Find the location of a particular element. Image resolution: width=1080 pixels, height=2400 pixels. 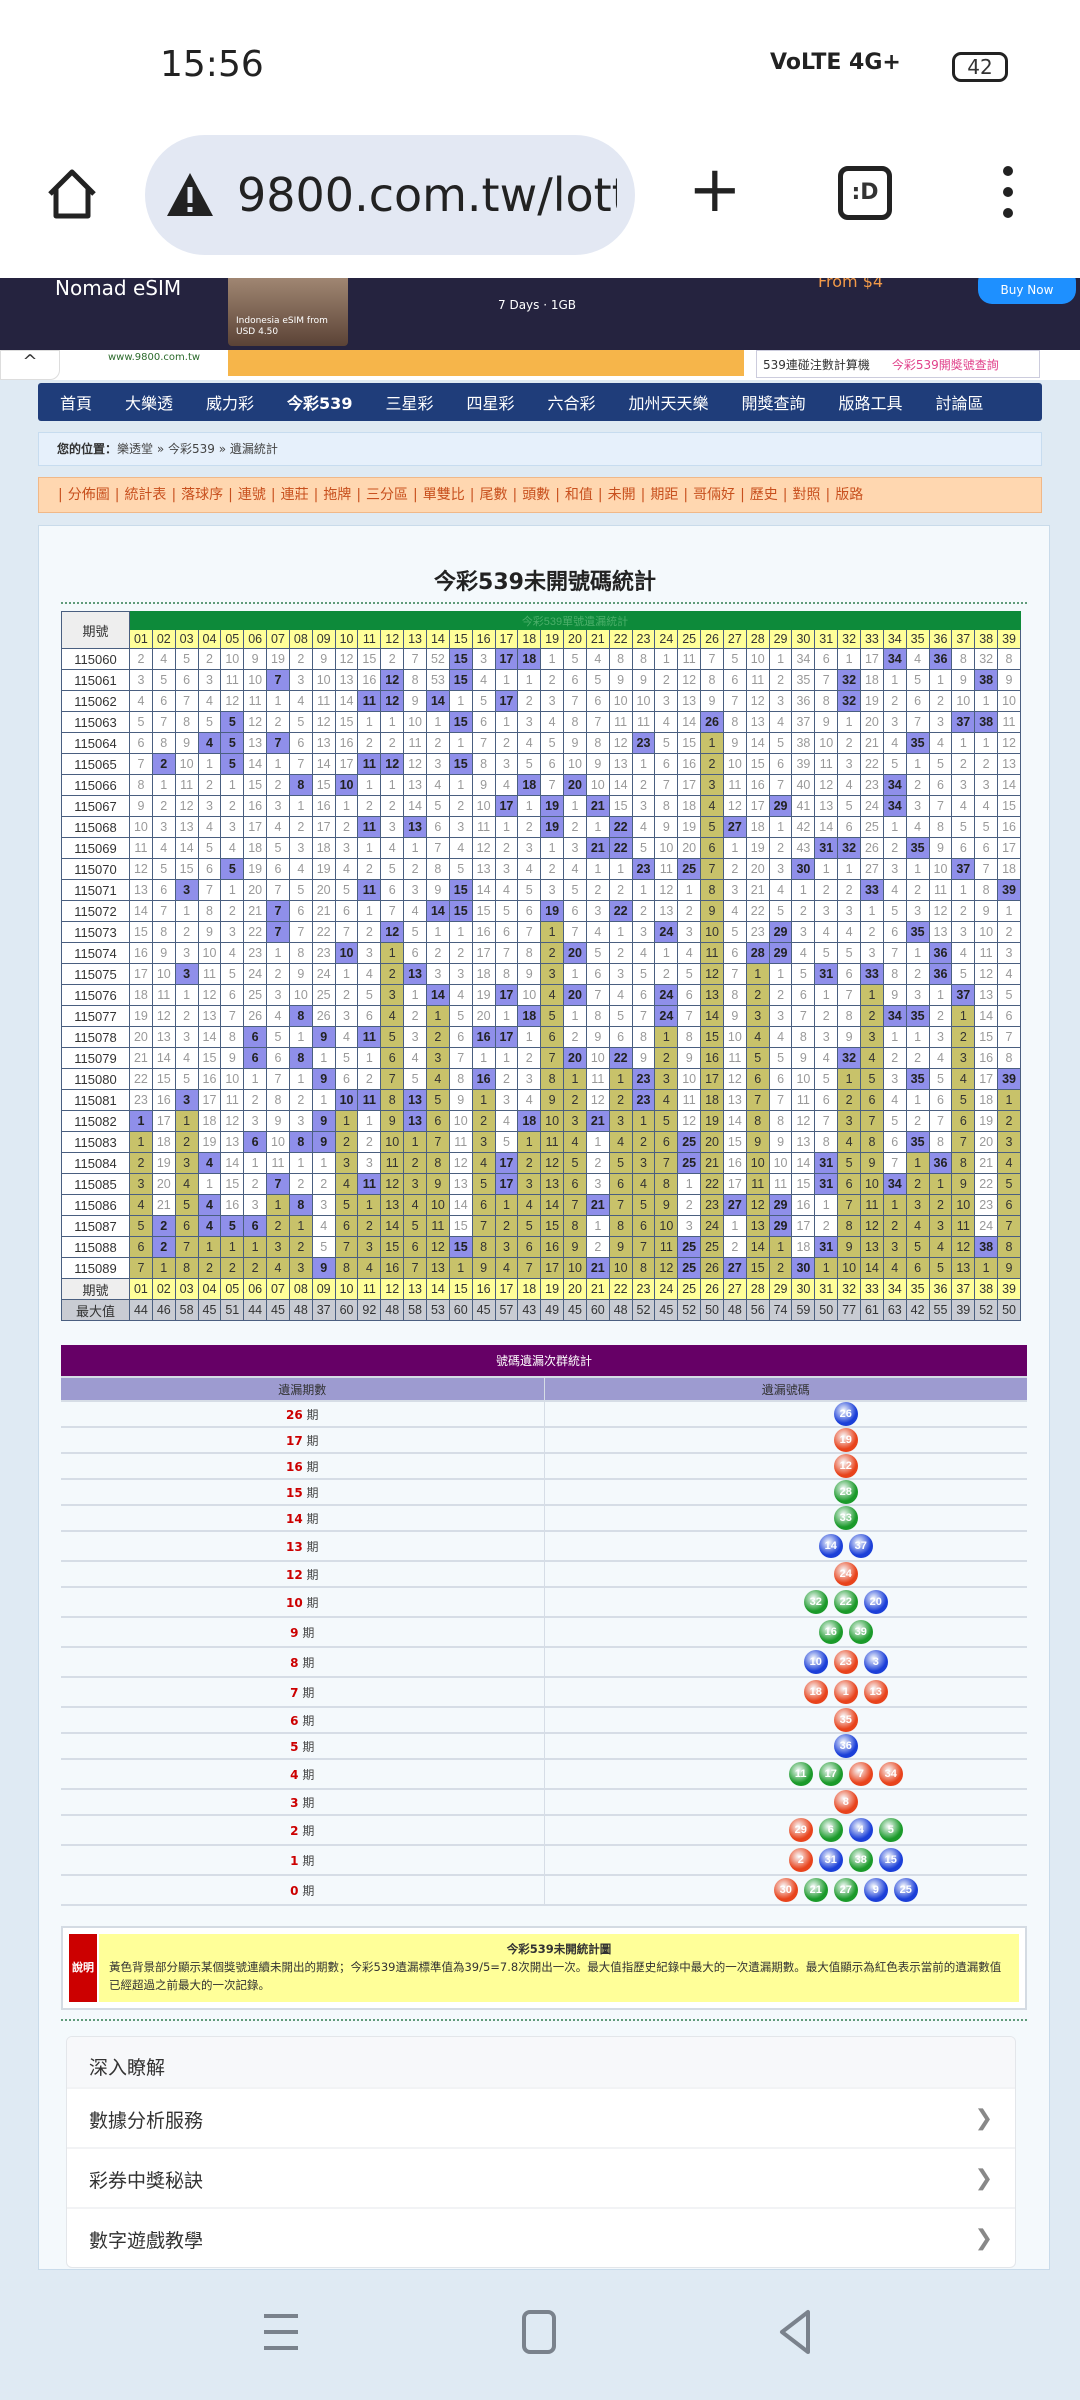

gap-cell: 8 is located at coordinates (666, 1184).